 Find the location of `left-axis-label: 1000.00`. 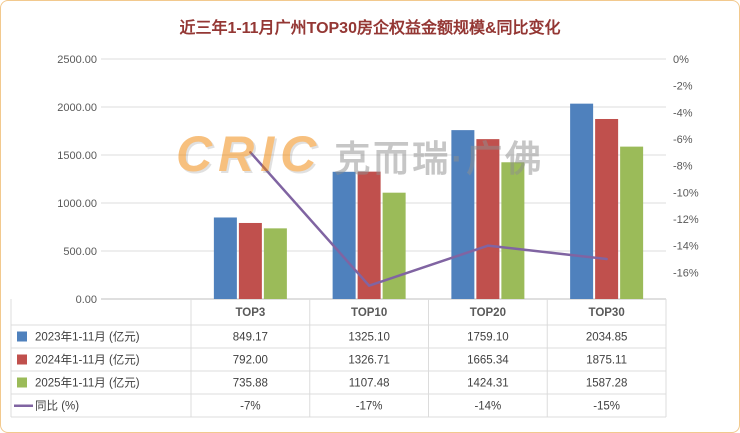

left-axis-label: 1000.00 is located at coordinates (77, 204).